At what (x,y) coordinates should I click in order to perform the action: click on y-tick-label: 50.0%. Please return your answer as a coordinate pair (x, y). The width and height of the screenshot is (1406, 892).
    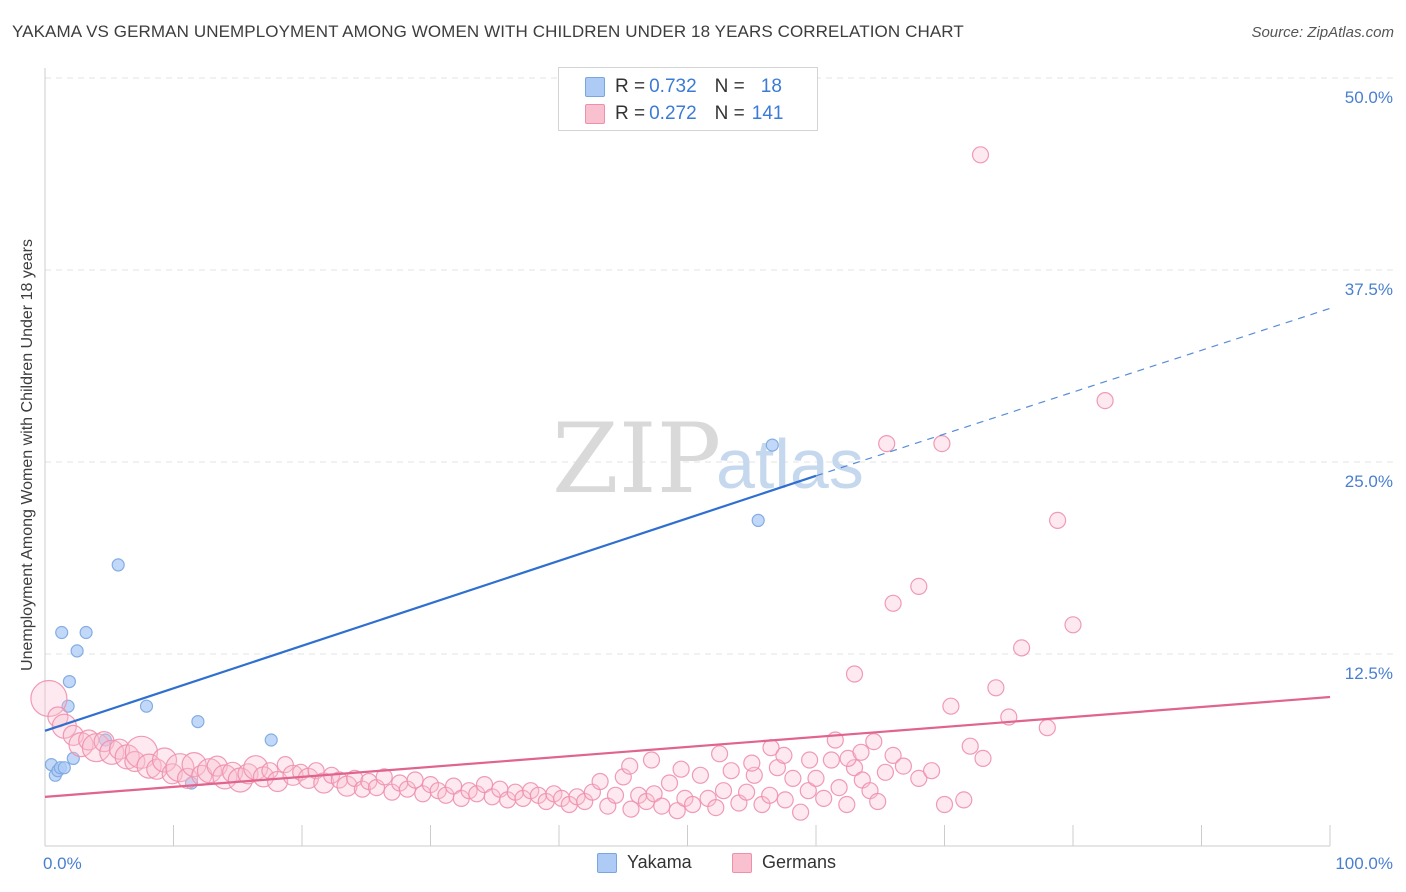
    Looking at the image, I should click on (1369, 97).